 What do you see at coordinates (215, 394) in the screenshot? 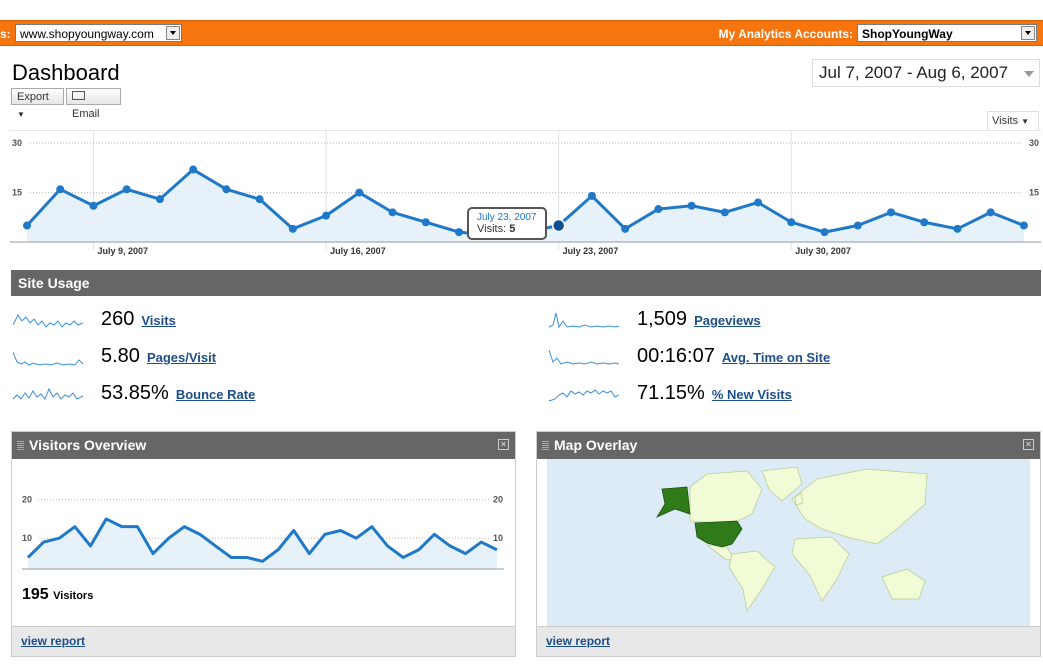
I see `metric-link: Bounce Rate` at bounding box center [215, 394].